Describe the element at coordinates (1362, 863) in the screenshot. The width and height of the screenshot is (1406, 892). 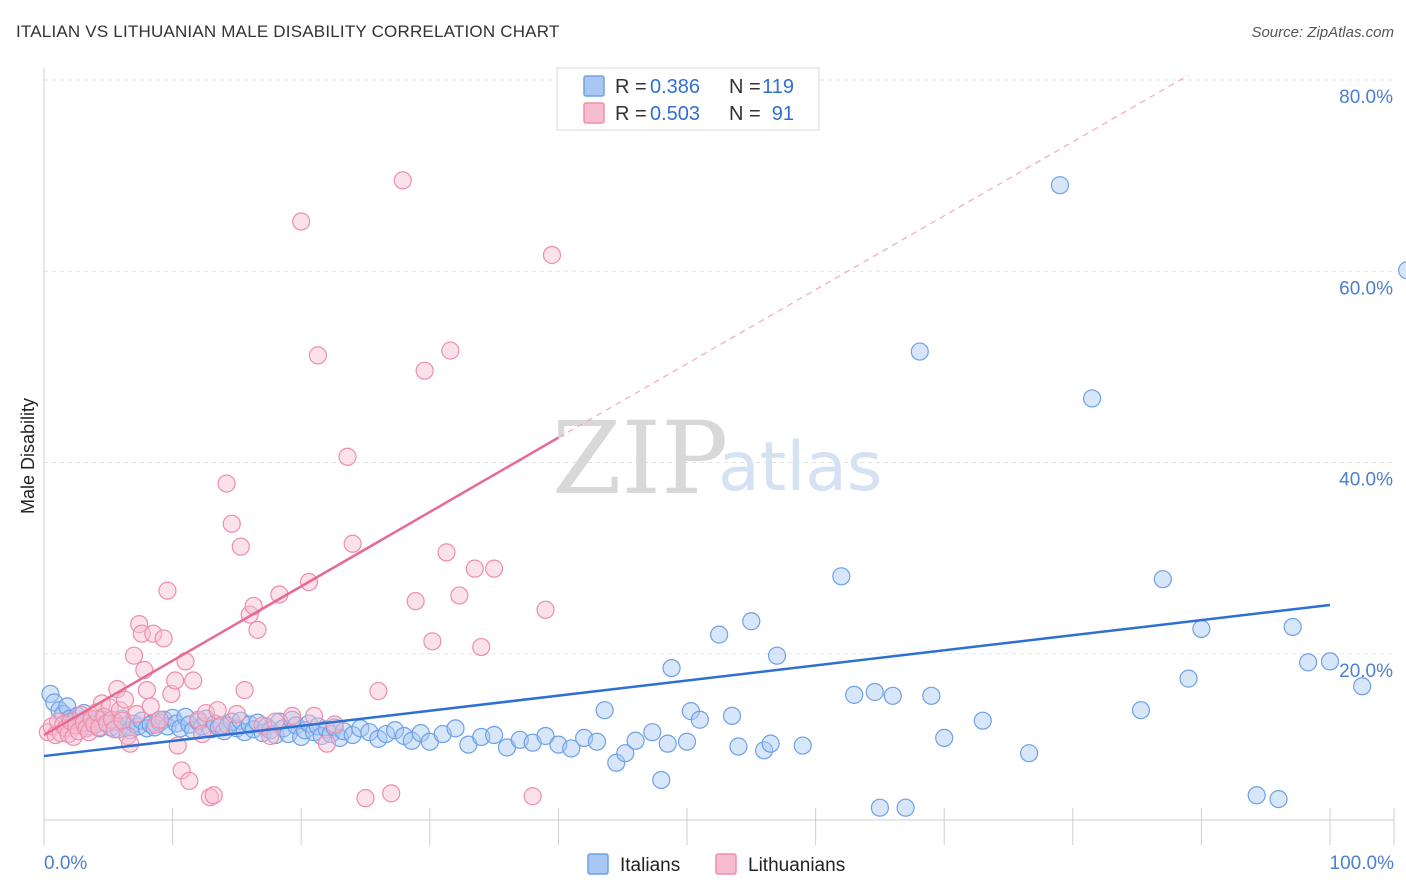
I see `x-tick-label-max: 100.0%` at that location.